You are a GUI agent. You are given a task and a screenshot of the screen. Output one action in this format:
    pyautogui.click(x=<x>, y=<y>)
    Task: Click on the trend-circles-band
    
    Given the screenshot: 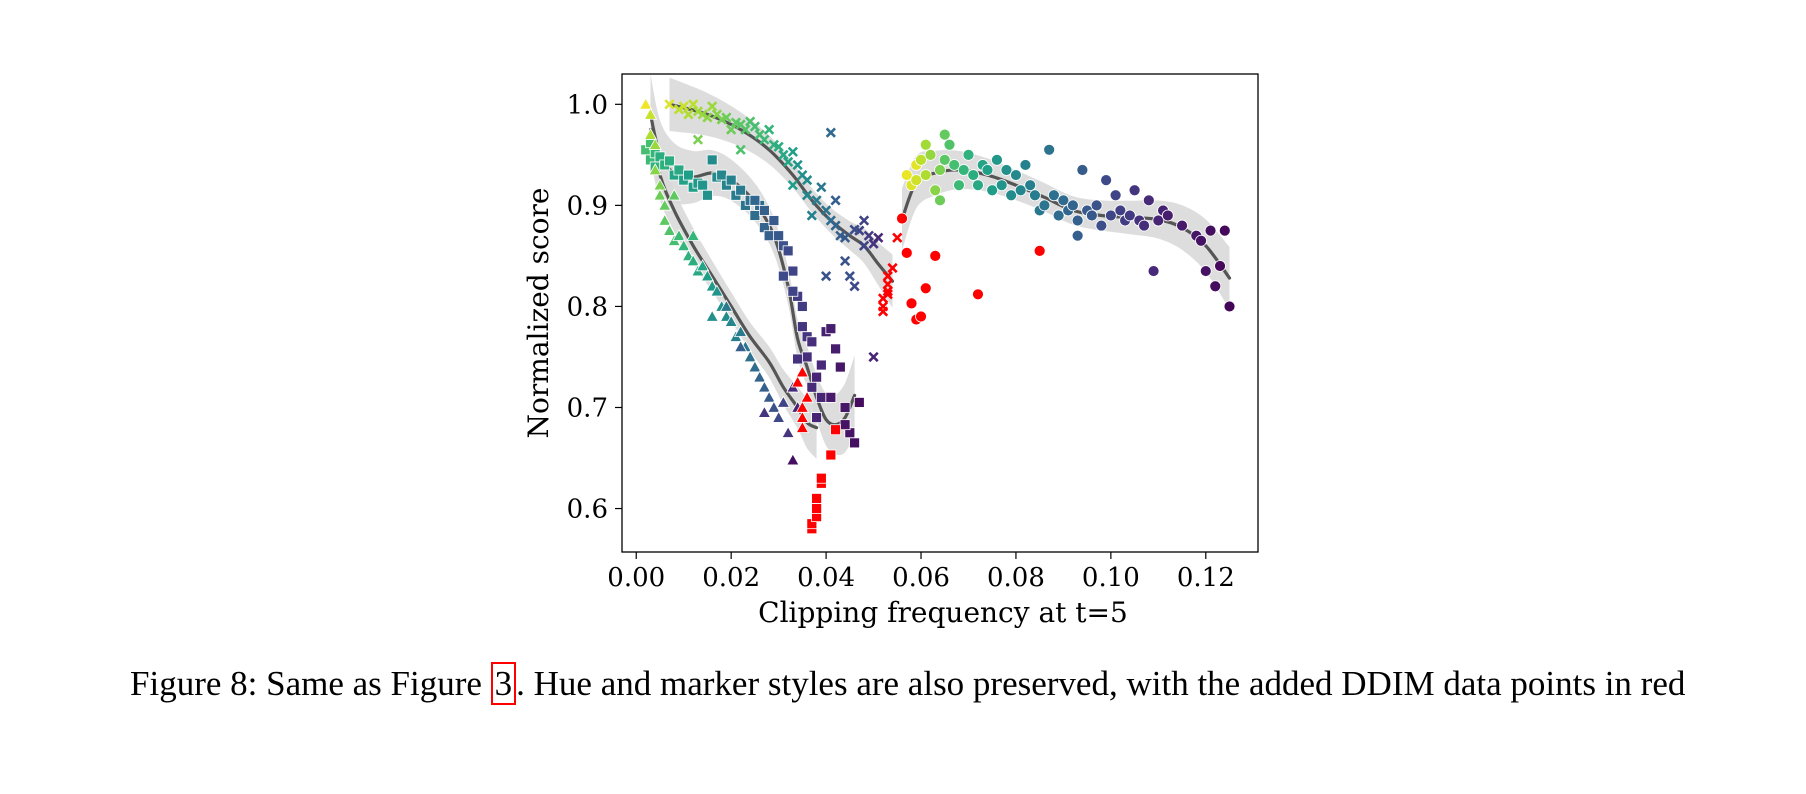 What is the action you would take?
    pyautogui.click(x=1066, y=230)
    